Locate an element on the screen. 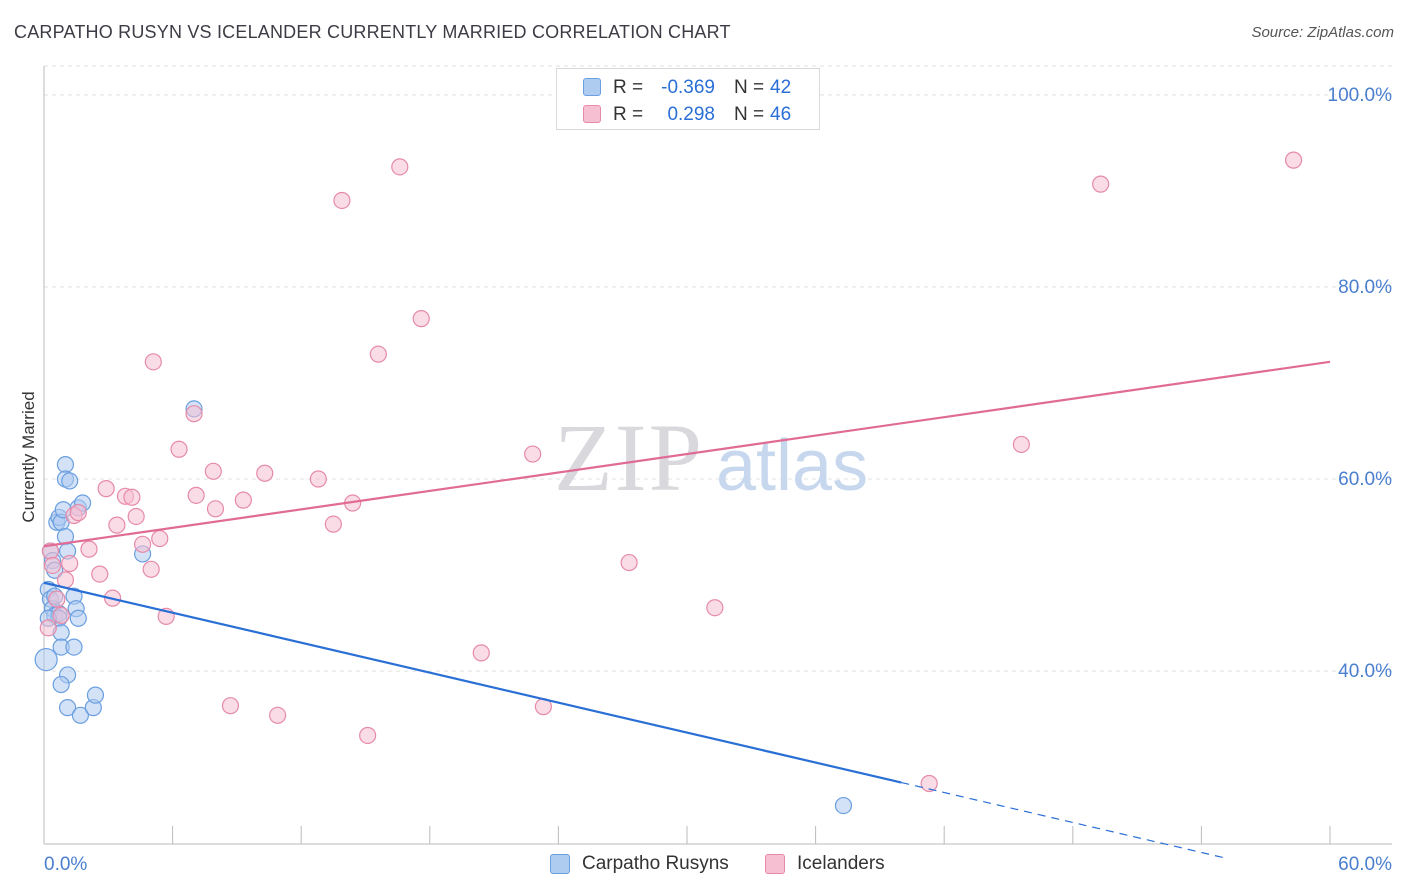 The height and width of the screenshot is (892, 1406). y-tick-label: 40.0% is located at coordinates (1365, 671).